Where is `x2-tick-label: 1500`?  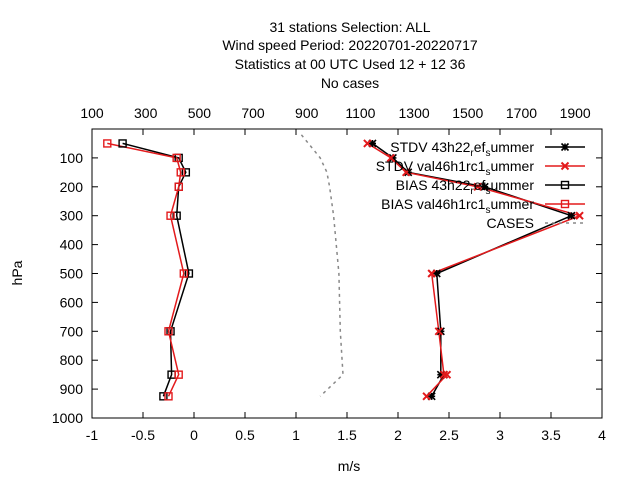 x2-tick-label: 1500 is located at coordinates (467, 113).